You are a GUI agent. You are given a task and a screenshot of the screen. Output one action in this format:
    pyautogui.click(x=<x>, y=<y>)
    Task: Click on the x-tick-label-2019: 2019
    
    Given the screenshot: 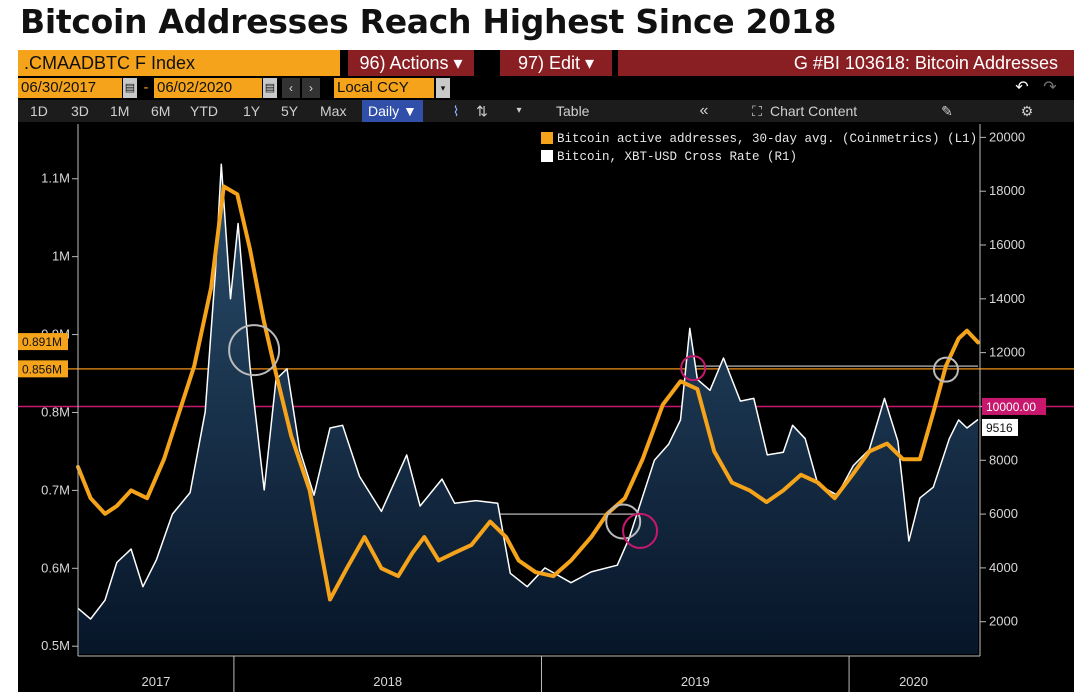 What is the action you would take?
    pyautogui.click(x=695, y=681)
    